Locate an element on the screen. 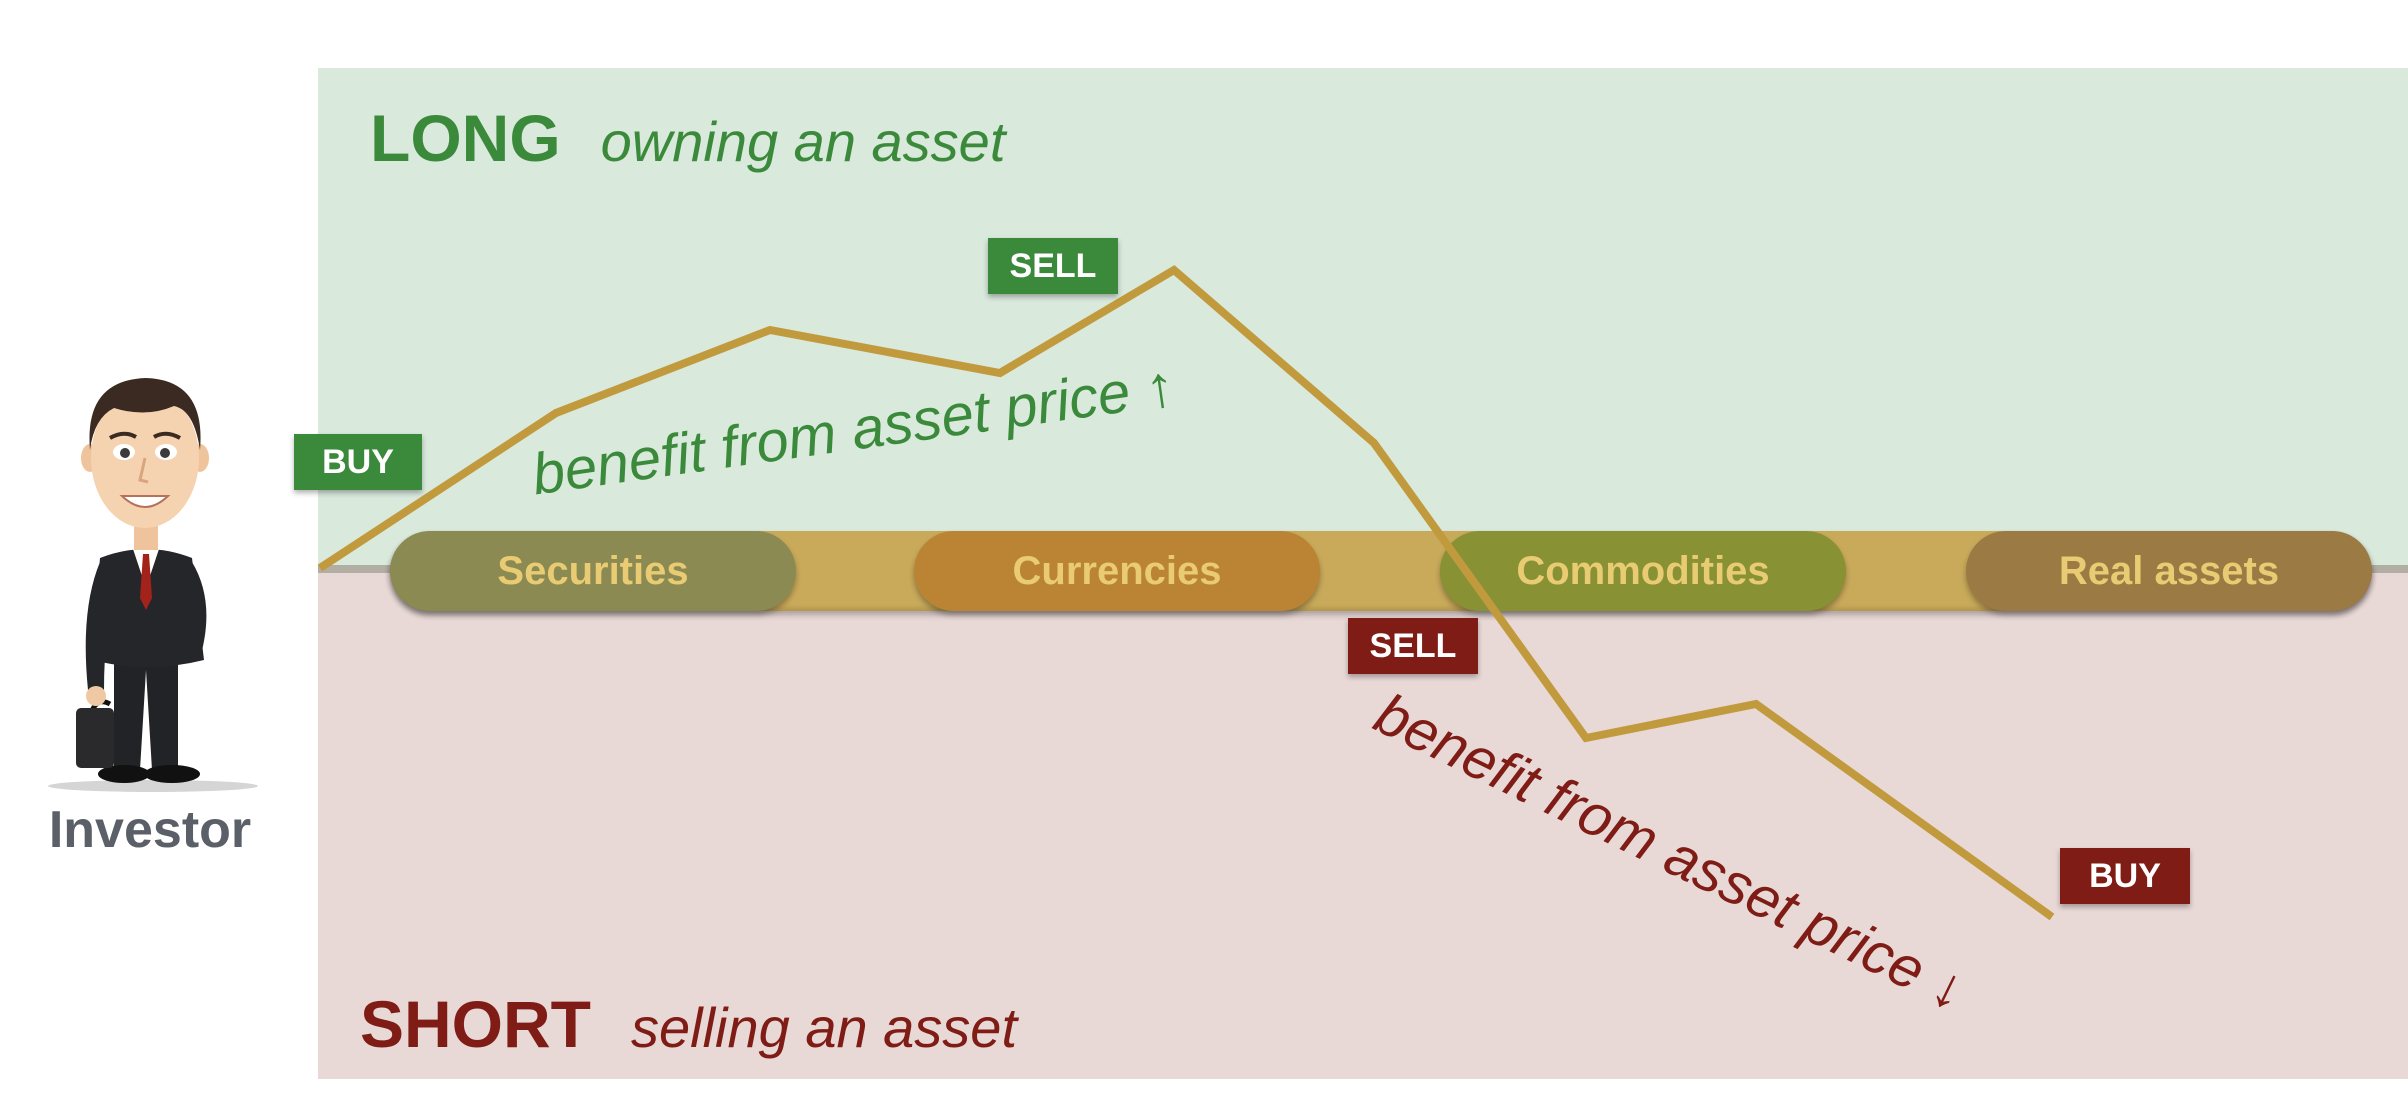 This screenshot has width=2408, height=1120. short-sell-tag: SELL is located at coordinates (1413, 646).